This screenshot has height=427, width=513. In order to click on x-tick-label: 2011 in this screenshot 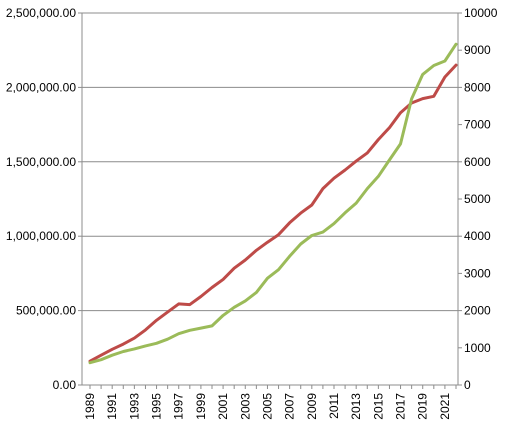, I will do `click(334, 406)`.